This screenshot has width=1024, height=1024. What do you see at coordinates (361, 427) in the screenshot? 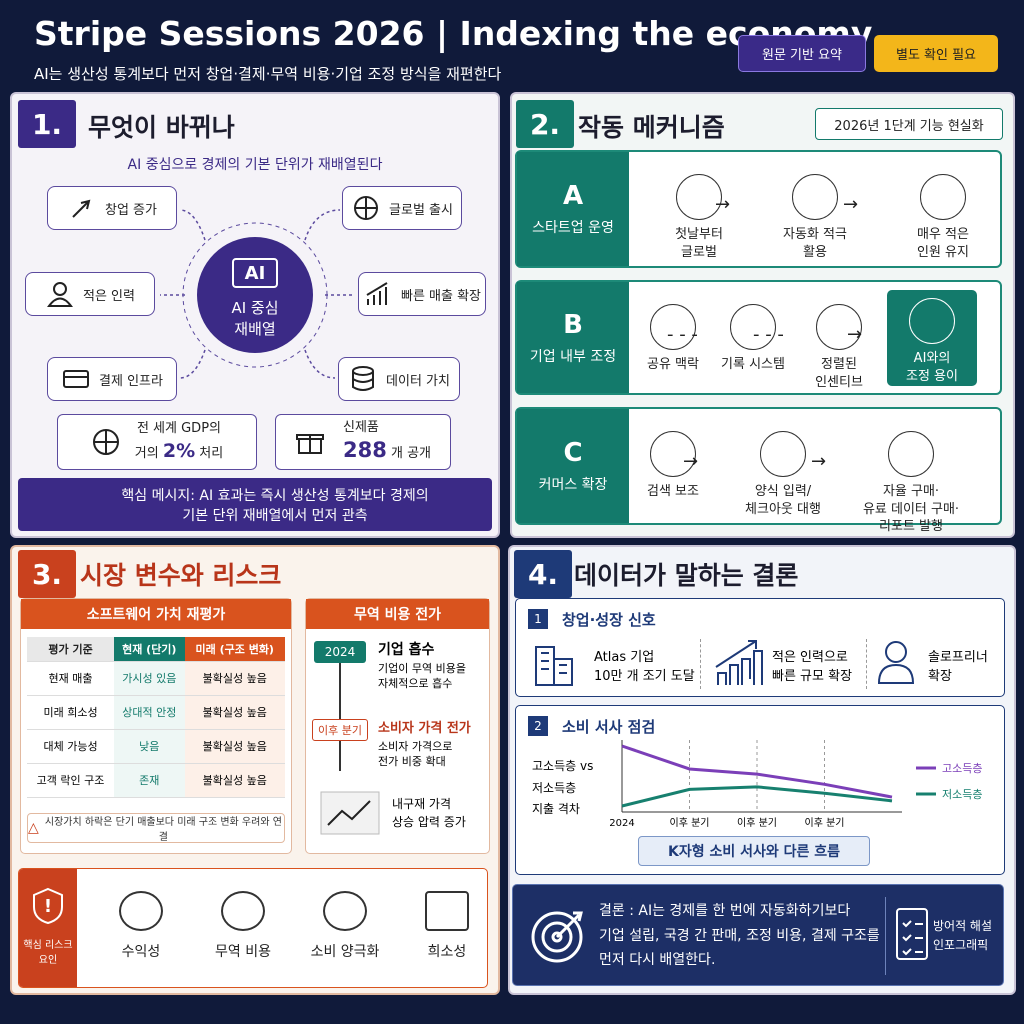
I see `stat-label: 신제품` at bounding box center [361, 427].